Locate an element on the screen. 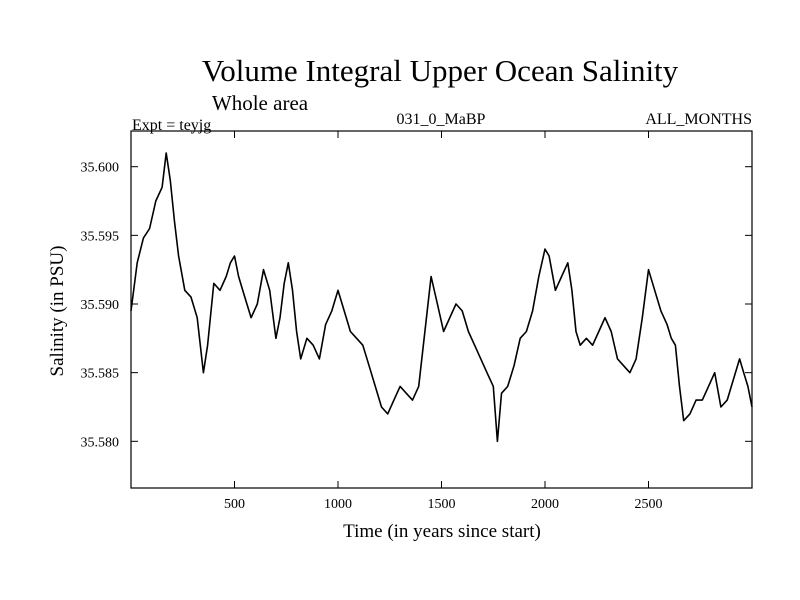  run-id-label: 031_0_MaBP is located at coordinates (441, 119).